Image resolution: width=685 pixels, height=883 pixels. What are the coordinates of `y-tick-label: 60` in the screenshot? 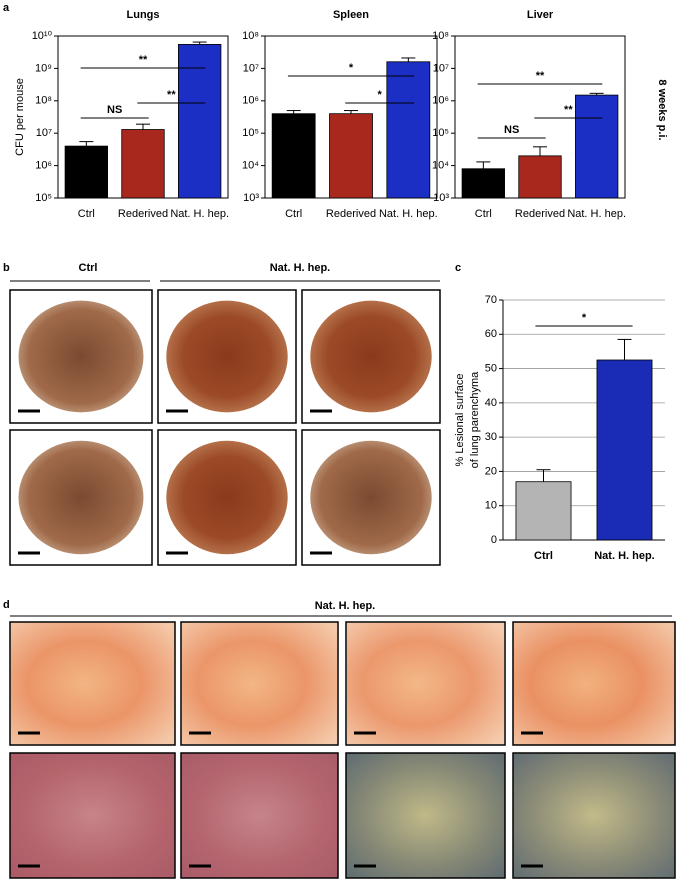 It's located at (491, 334).